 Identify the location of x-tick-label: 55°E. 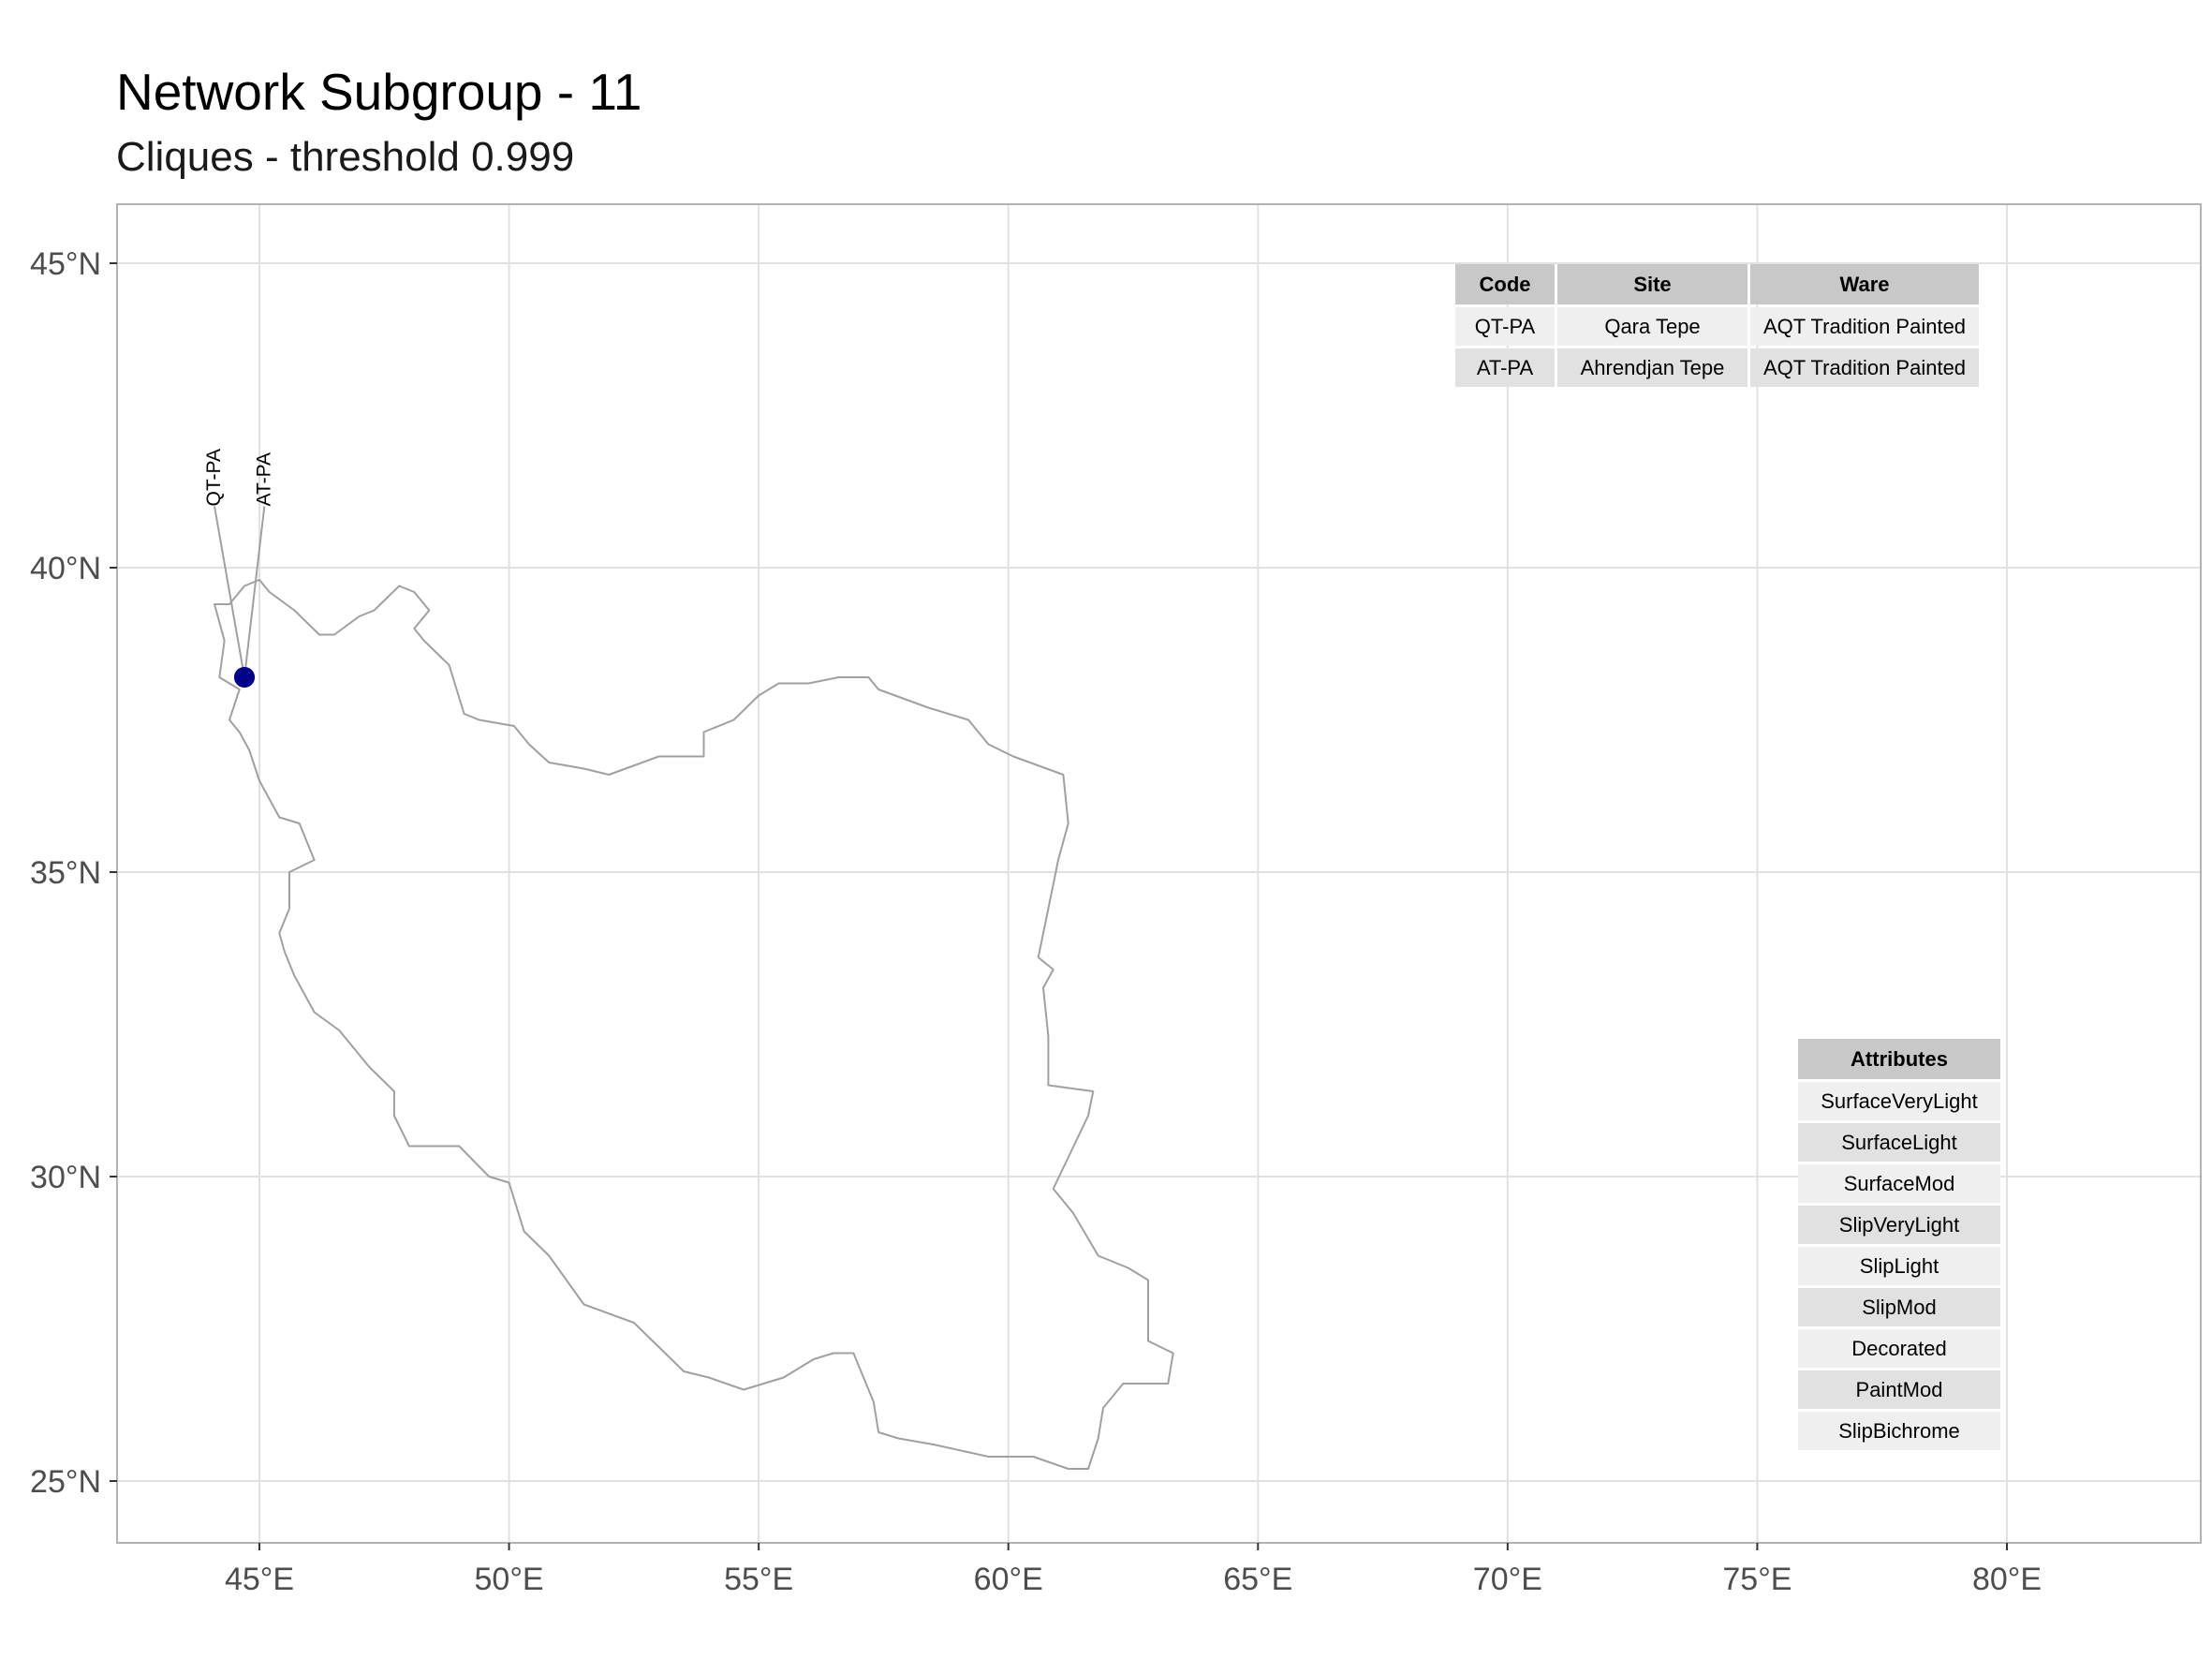
(759, 1580).